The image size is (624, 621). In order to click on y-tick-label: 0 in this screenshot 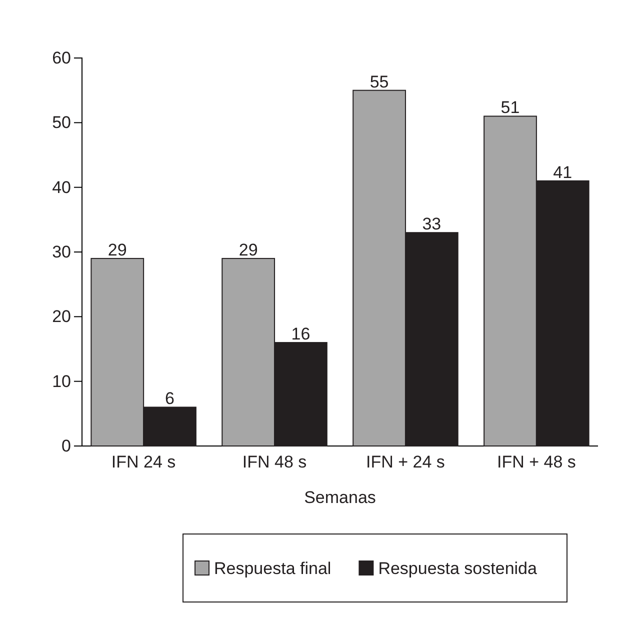, I will do `click(66, 446)`.